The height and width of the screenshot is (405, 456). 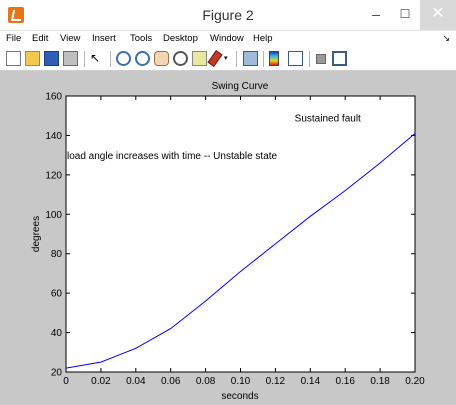 What do you see at coordinates (180, 58) in the screenshot?
I see `rotate-3d-icon` at bounding box center [180, 58].